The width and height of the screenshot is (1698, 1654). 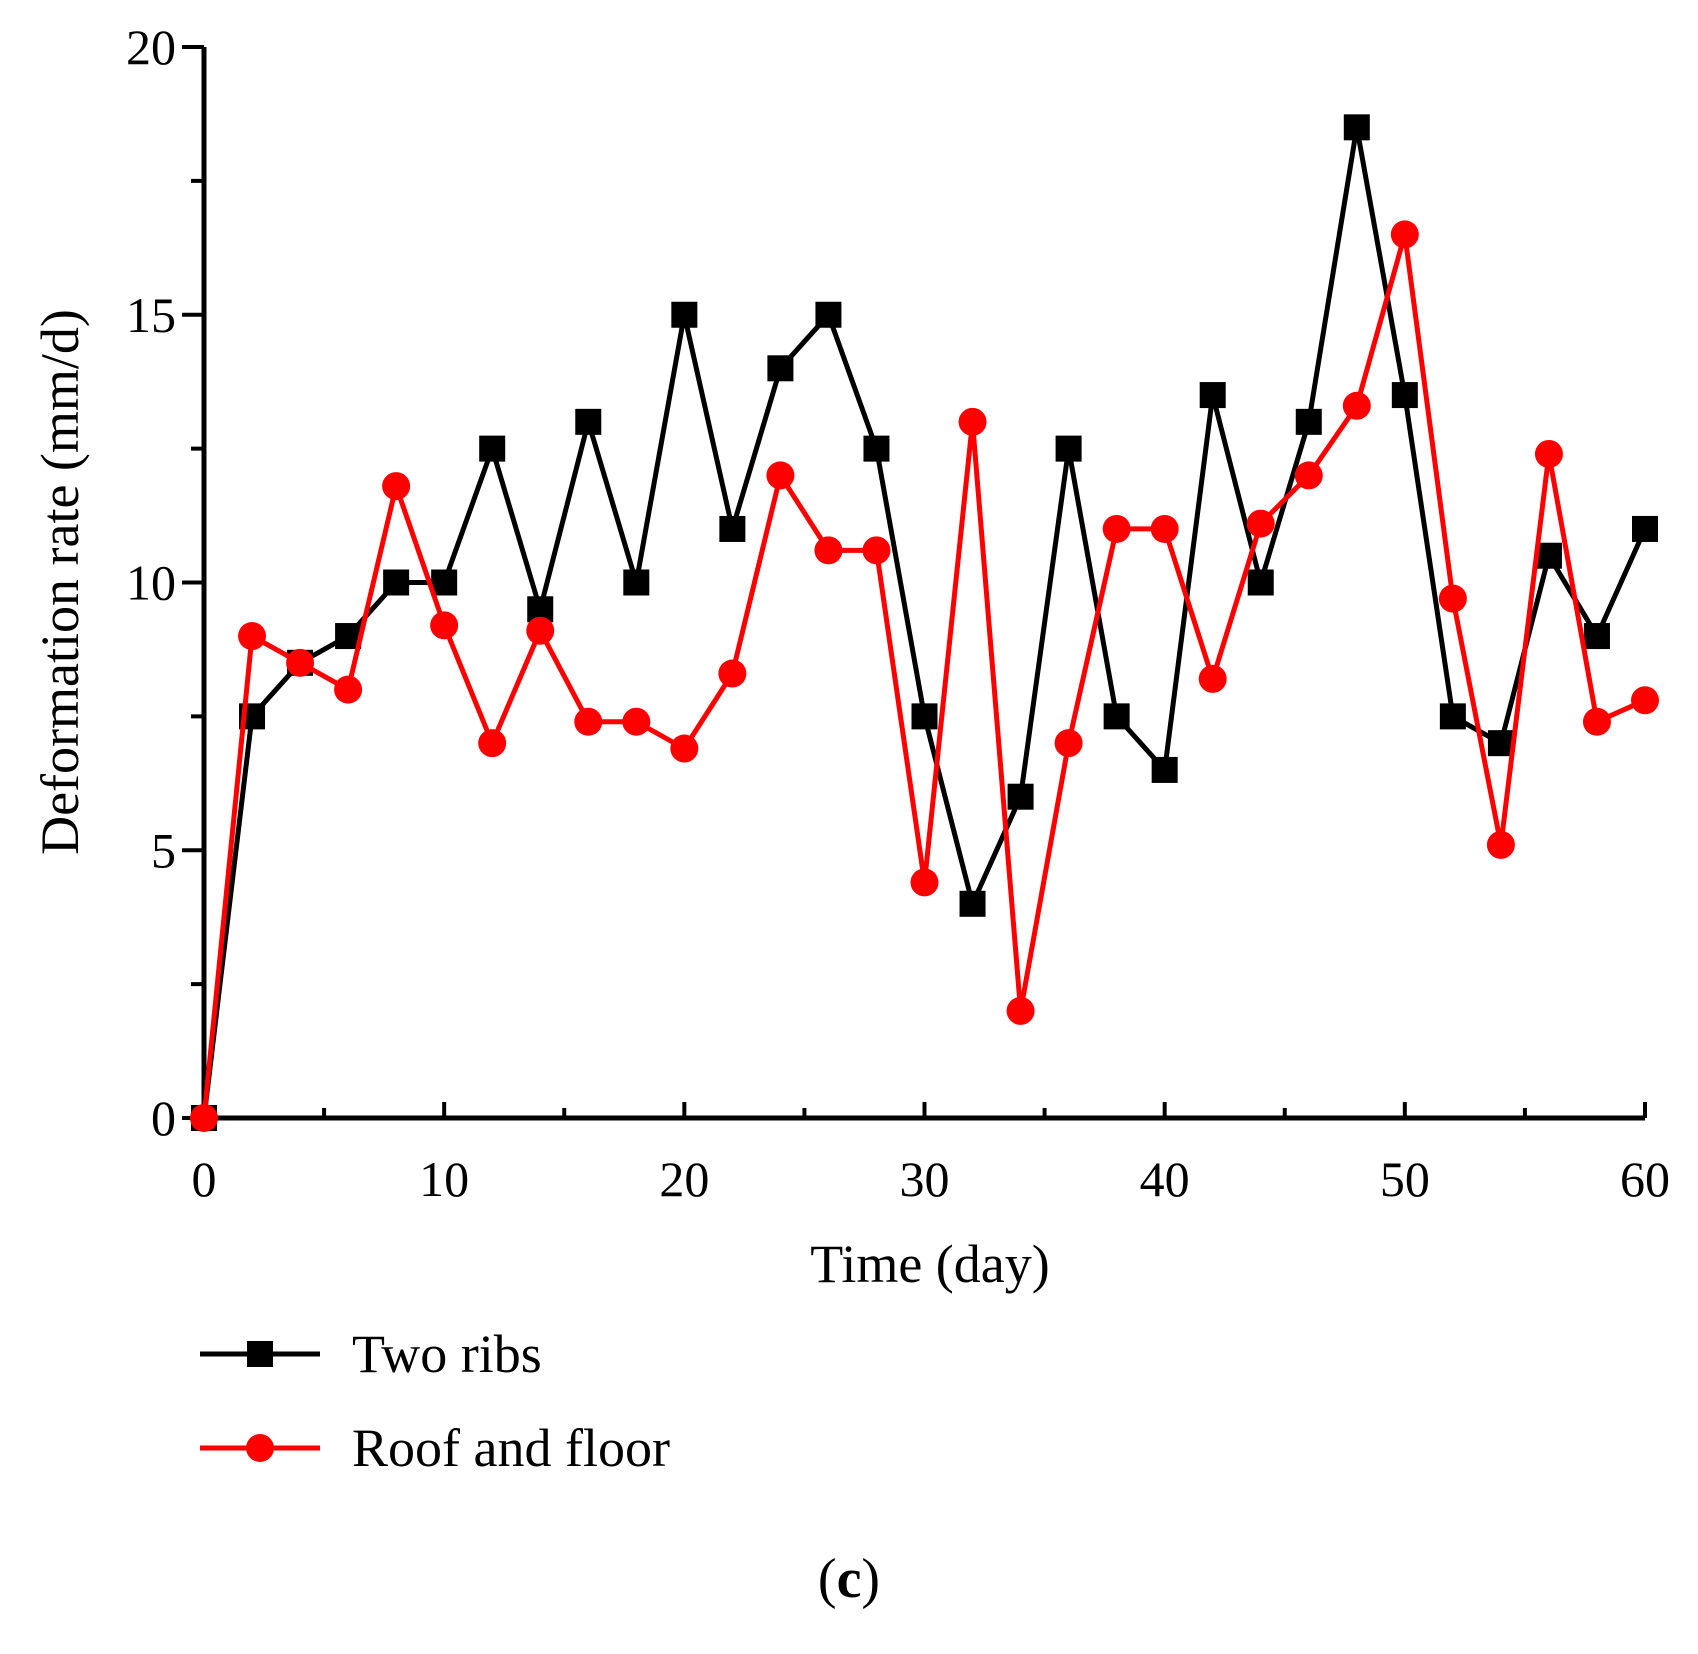 What do you see at coordinates (925, 1179) in the screenshot?
I see `x-tick-label: 30` at bounding box center [925, 1179].